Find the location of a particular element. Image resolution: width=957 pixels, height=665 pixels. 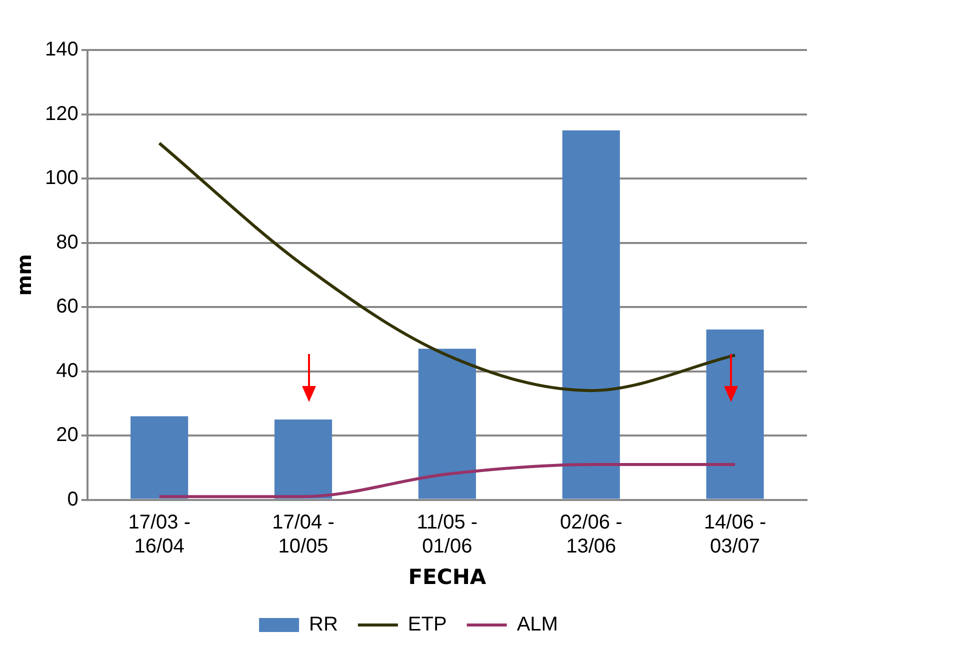

x-tick-label: 17/04 - 10/05 is located at coordinates (303, 534).